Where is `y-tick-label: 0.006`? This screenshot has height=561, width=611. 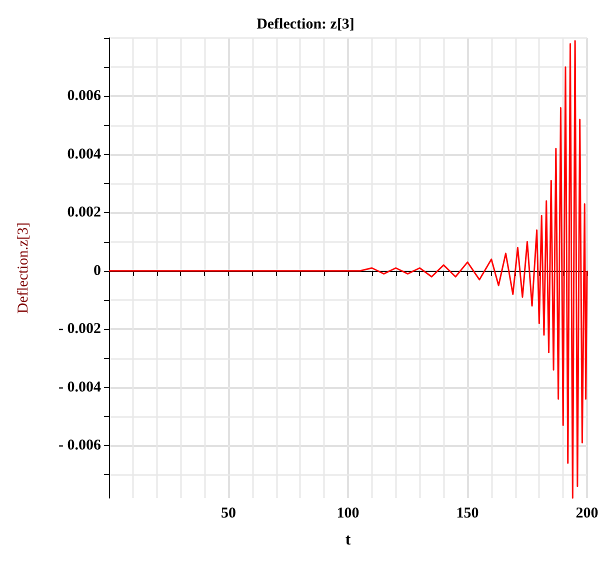
y-tick-label: 0.006 is located at coordinates (84, 96).